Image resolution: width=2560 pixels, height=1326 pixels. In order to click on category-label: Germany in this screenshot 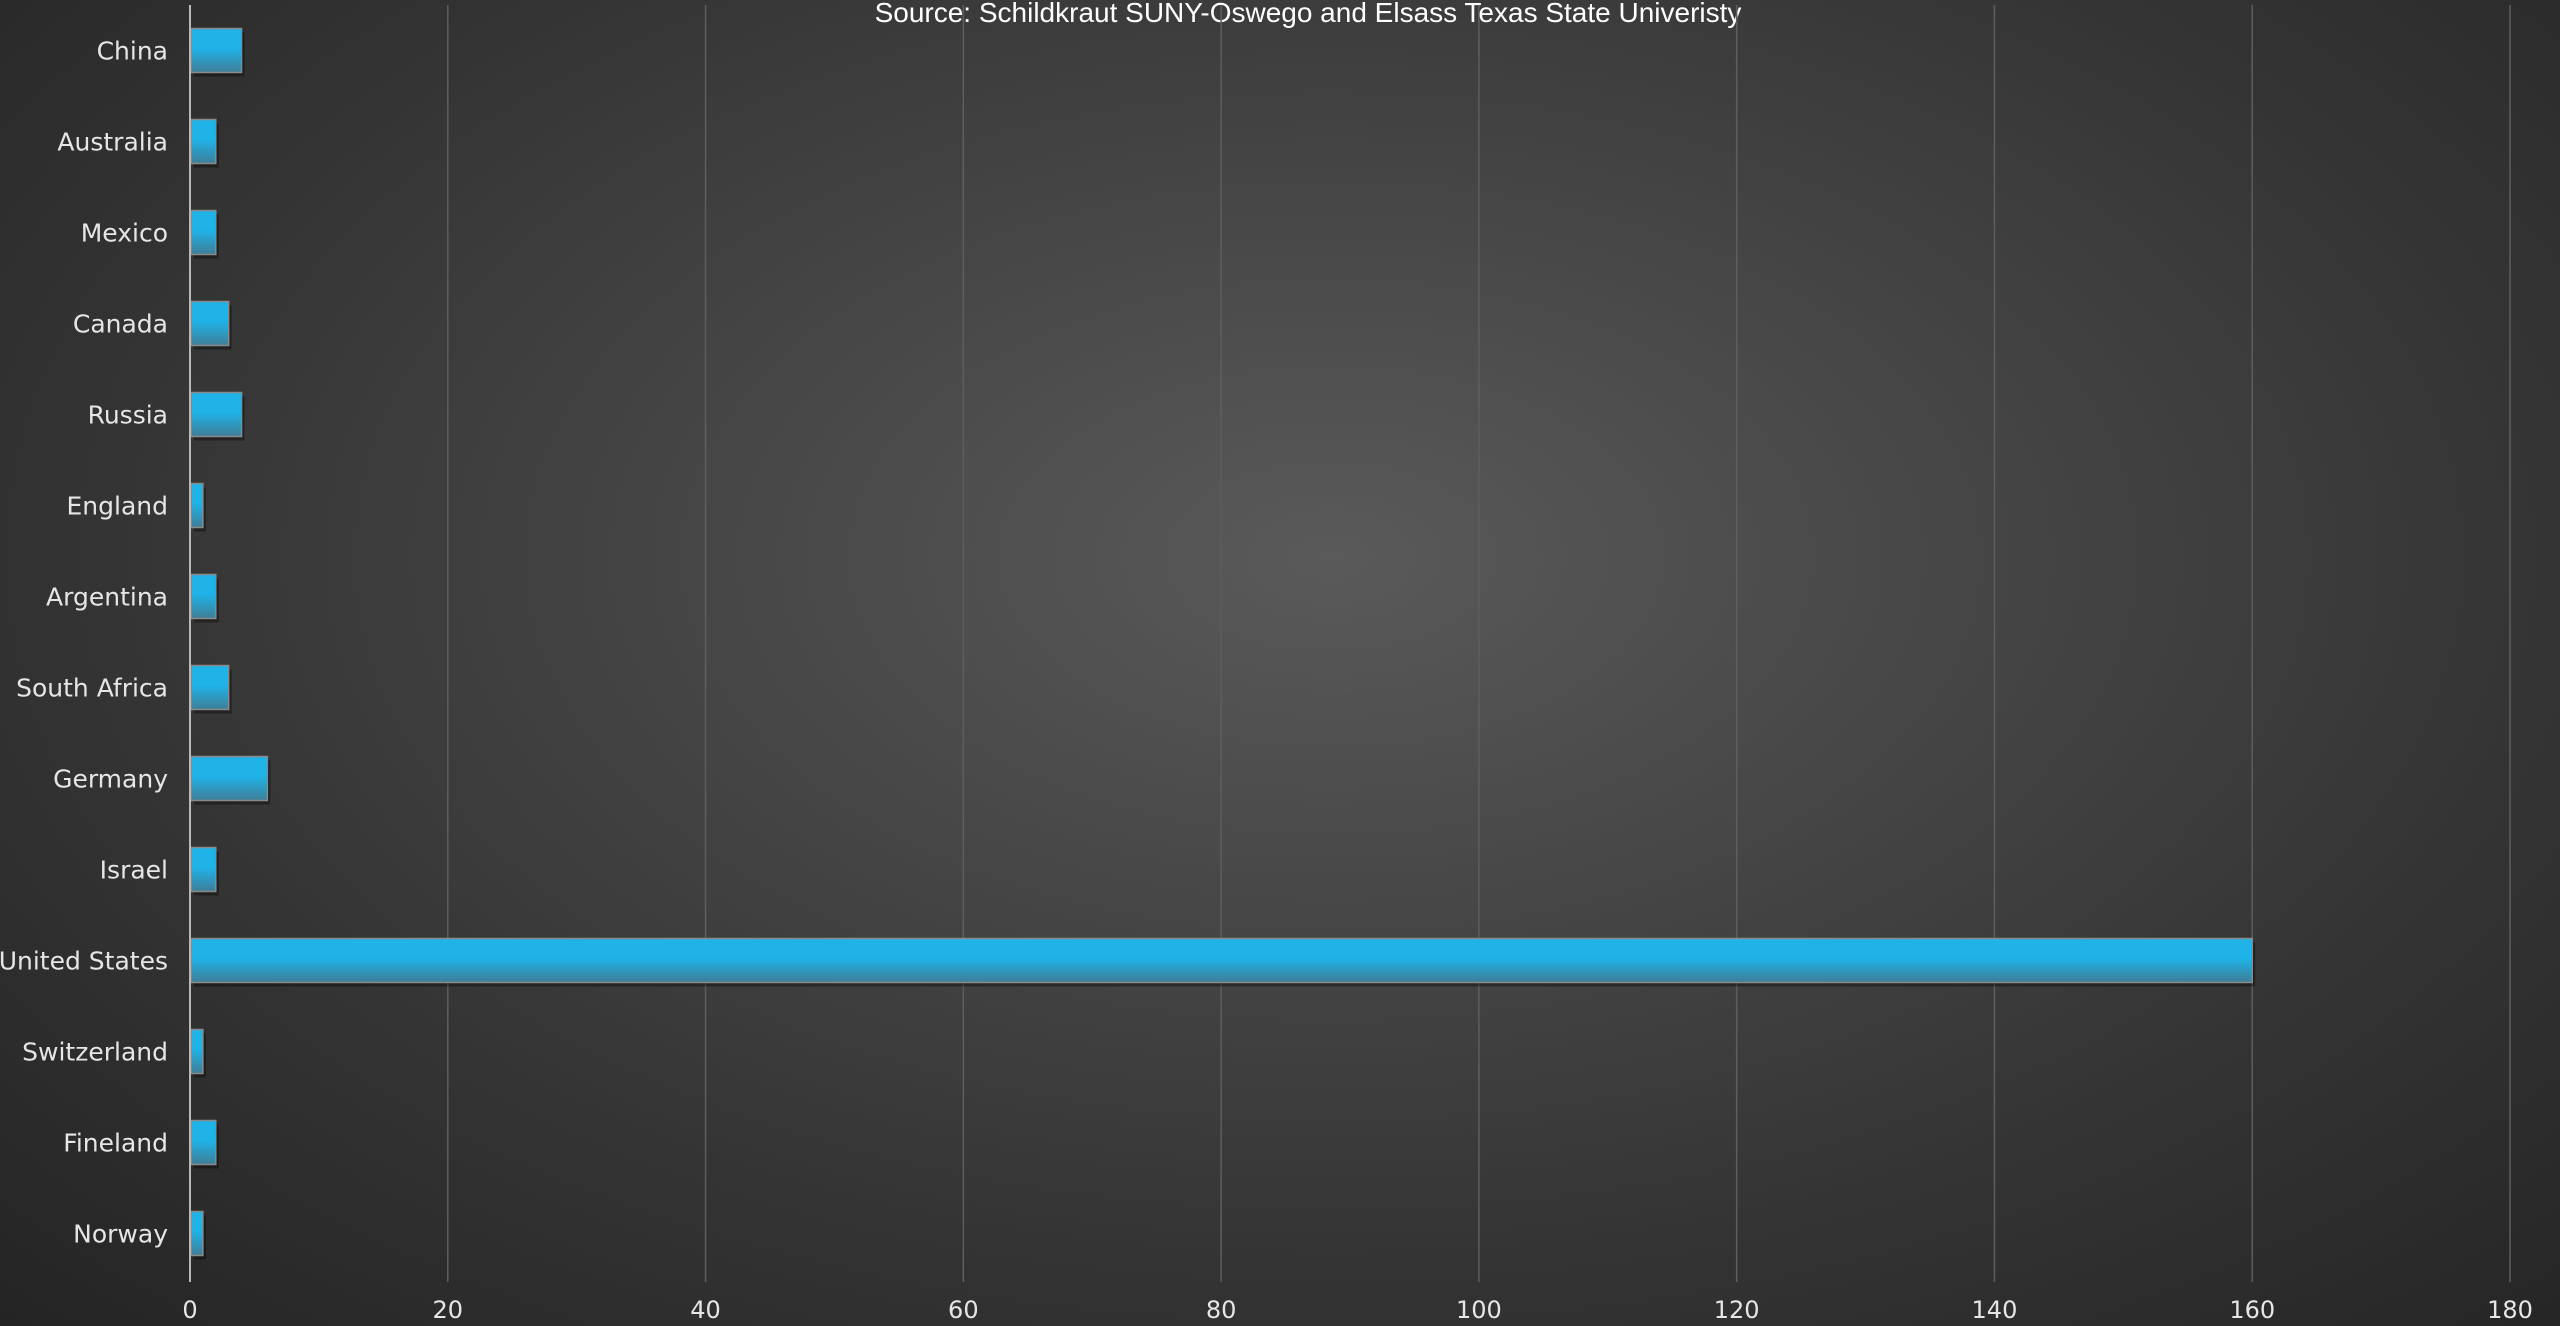, I will do `click(110, 779)`.